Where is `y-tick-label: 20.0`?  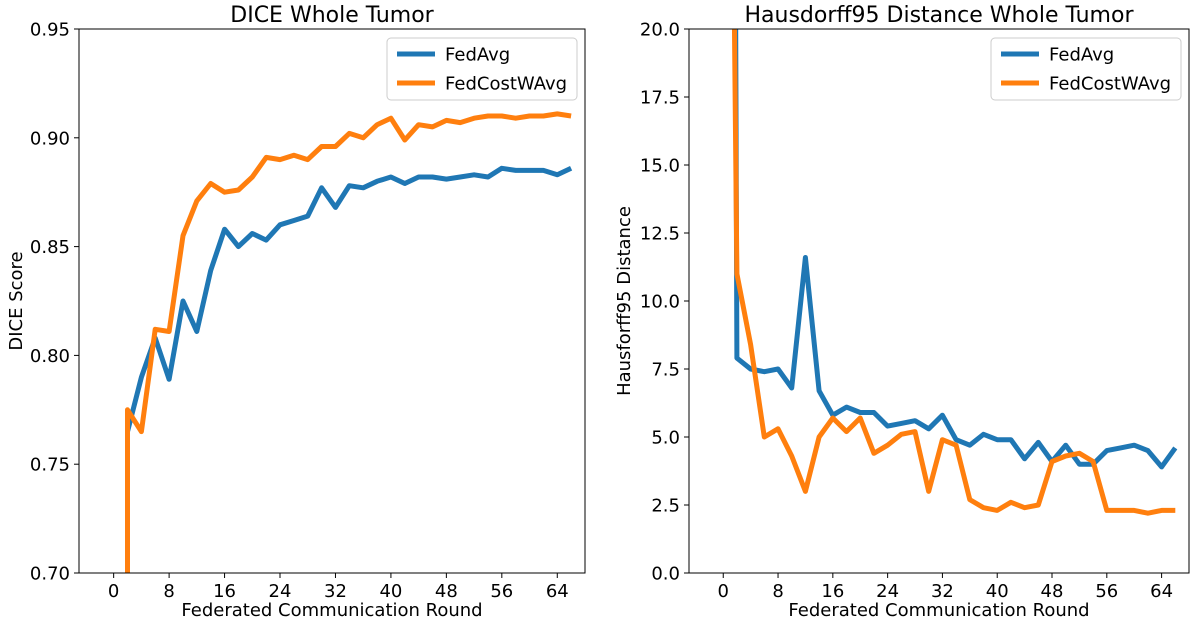
y-tick-label: 20.0 is located at coordinates (660, 30).